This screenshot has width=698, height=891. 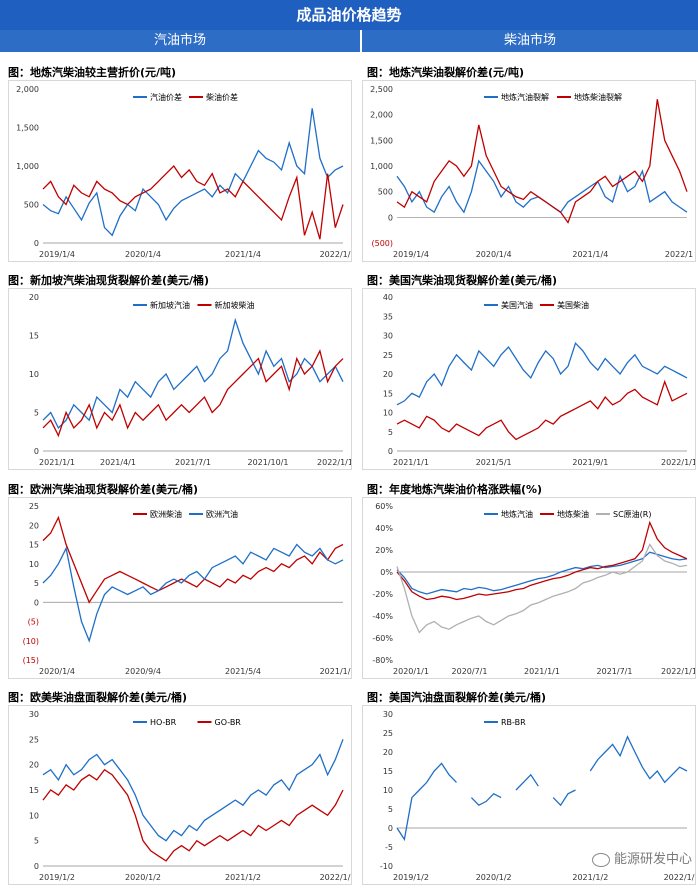 I want to click on chart-1-y-tick: 2,500, so click(x=381, y=89).